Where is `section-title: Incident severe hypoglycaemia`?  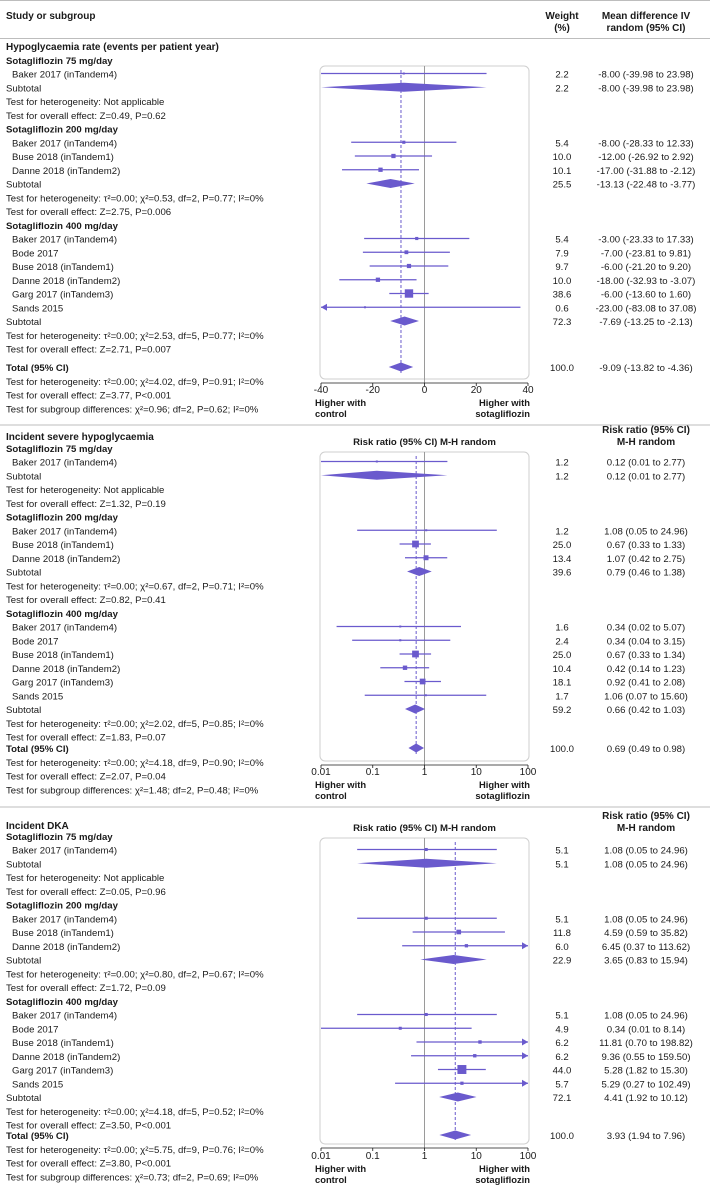
section-title: Incident severe hypoglycaemia is located at coordinates (80, 437).